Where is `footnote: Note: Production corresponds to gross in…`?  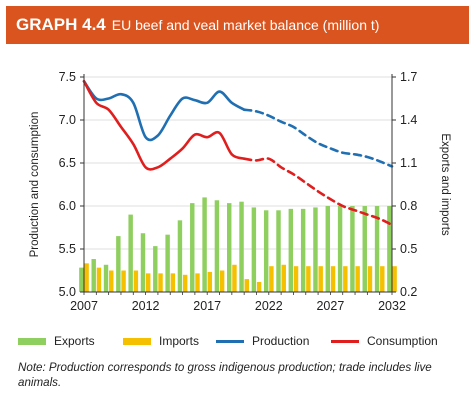
footnote: Note: Production corresponds to gross in… is located at coordinates (225, 375).